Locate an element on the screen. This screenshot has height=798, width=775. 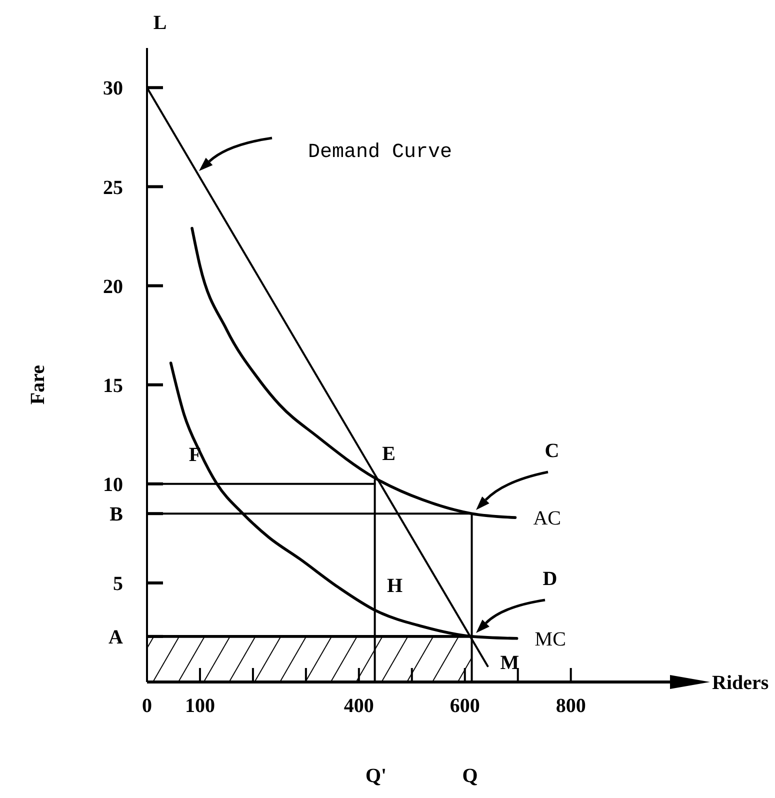
text: L is located at coordinates (160, 23).